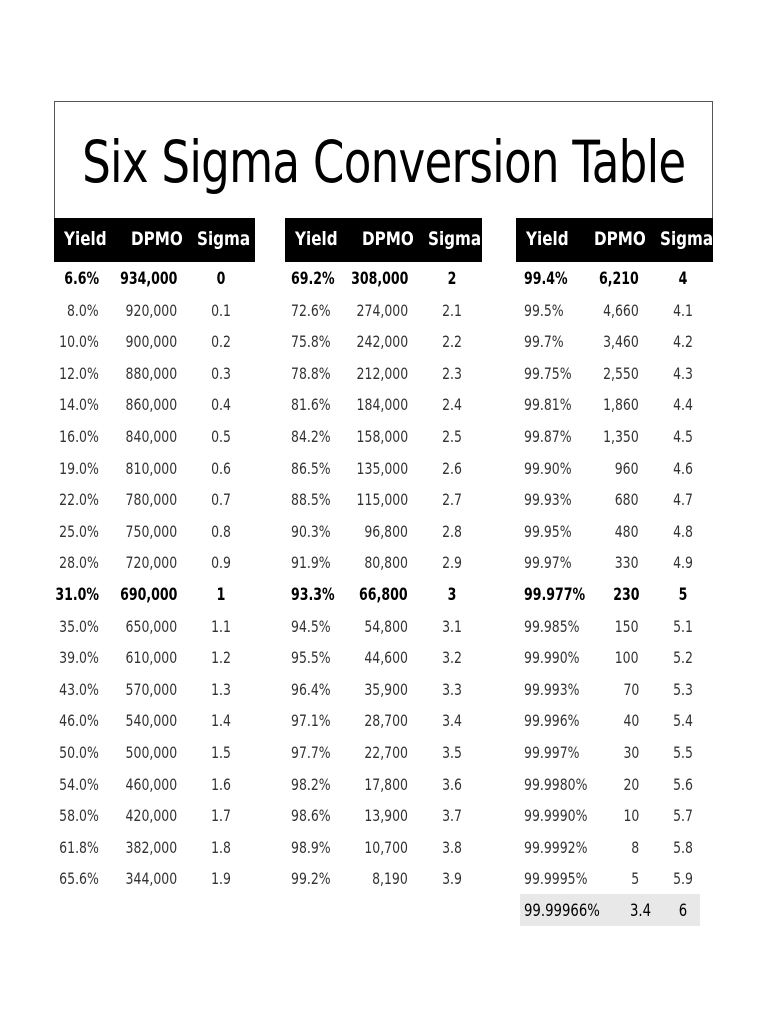 This screenshot has height=1024, width=768. What do you see at coordinates (311, 405) in the screenshot?
I see `yield-cell: 81.6%` at bounding box center [311, 405].